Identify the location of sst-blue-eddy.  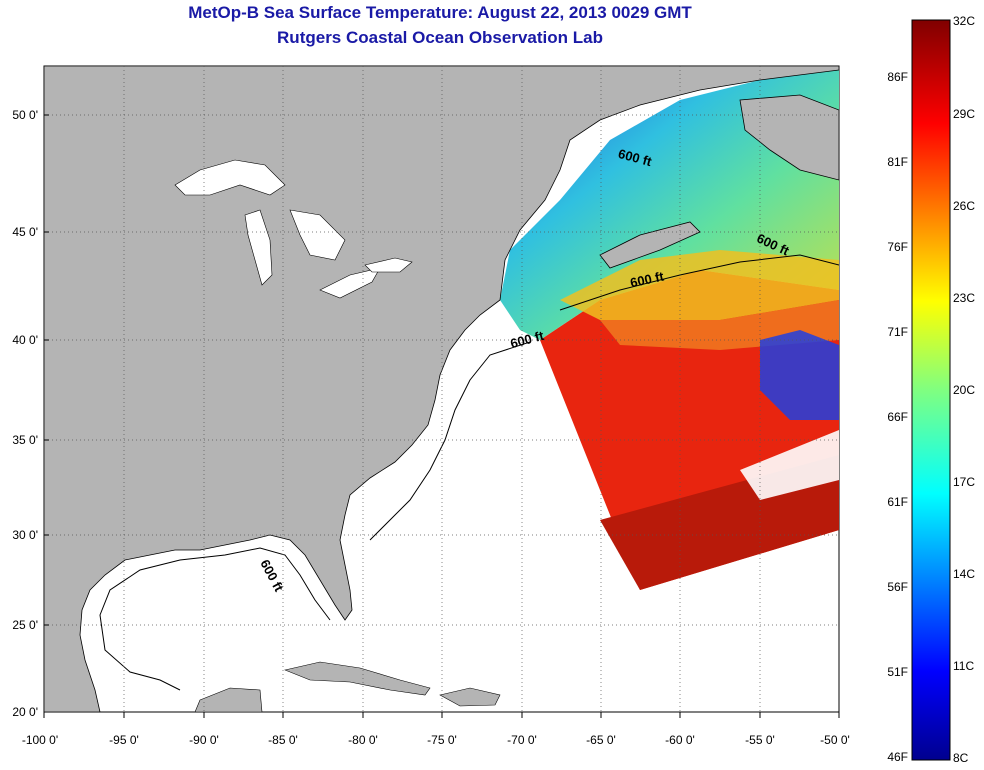
(799, 375).